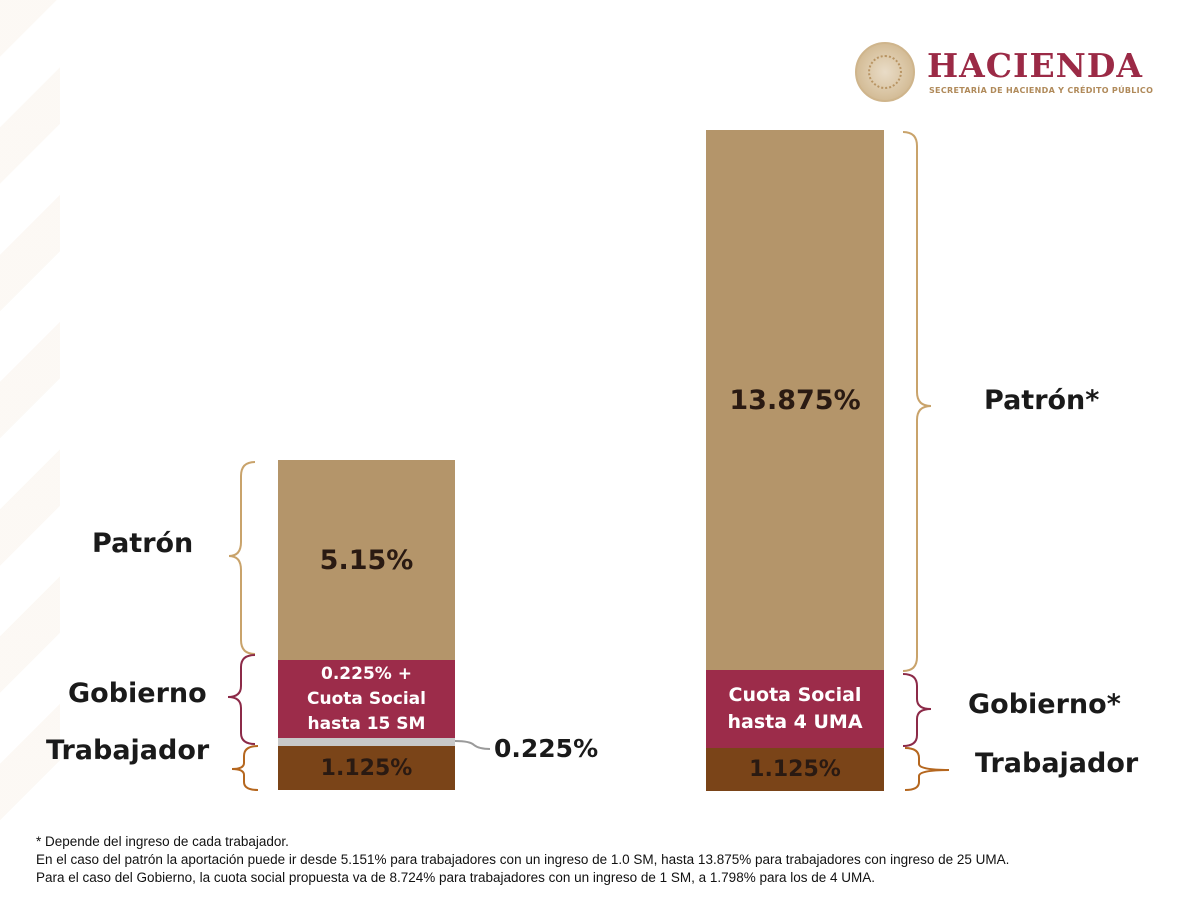 The height and width of the screenshot is (920, 1182). I want to click on bar2-patron-value: 13.875%, so click(795, 400).